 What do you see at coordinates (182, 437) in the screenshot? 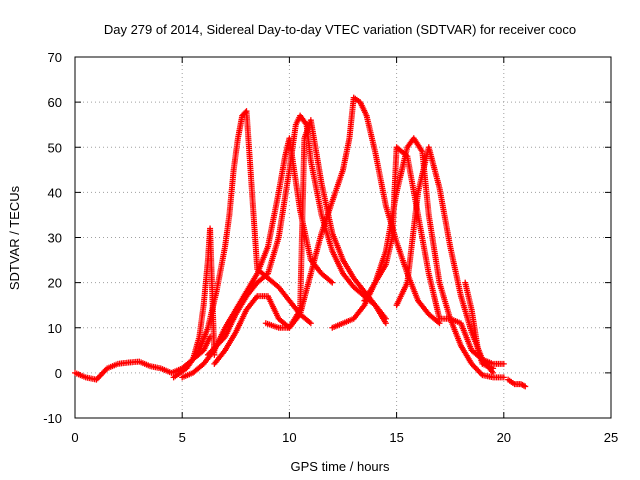
I see `x-tick-label: 5` at bounding box center [182, 437].